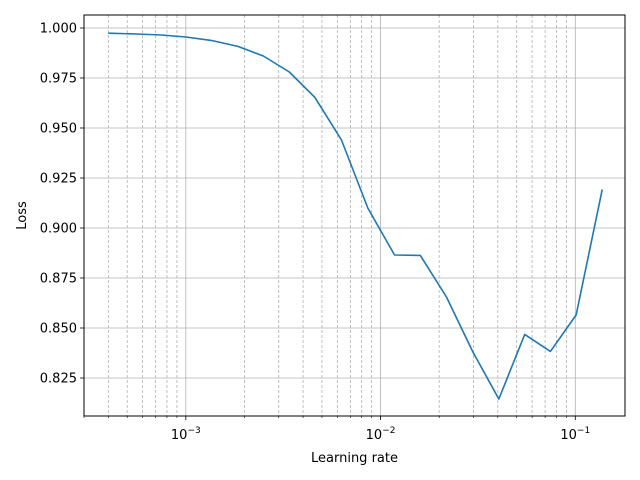  I want to click on x-axis-ticks: 10⁻³ 10⁻² 10⁻¹, so click(336, 429).